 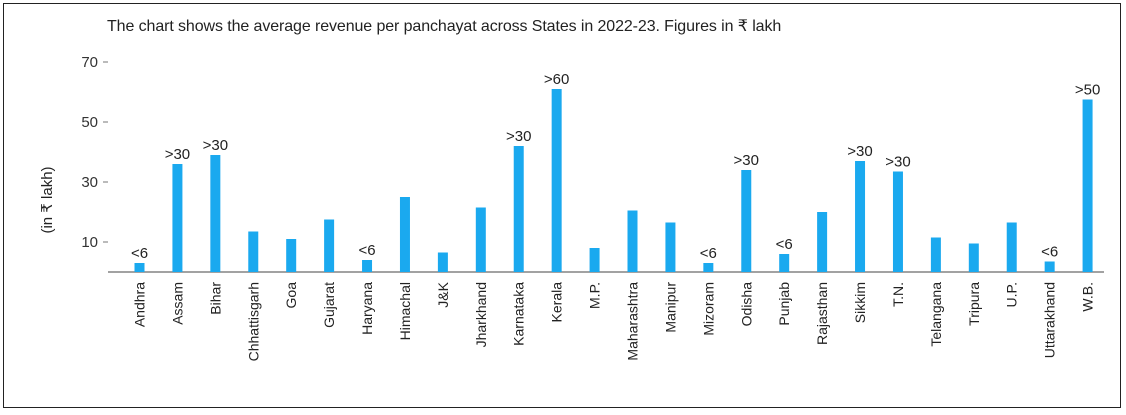 I want to click on x-tick-label: U.P., so click(x=1012, y=294).